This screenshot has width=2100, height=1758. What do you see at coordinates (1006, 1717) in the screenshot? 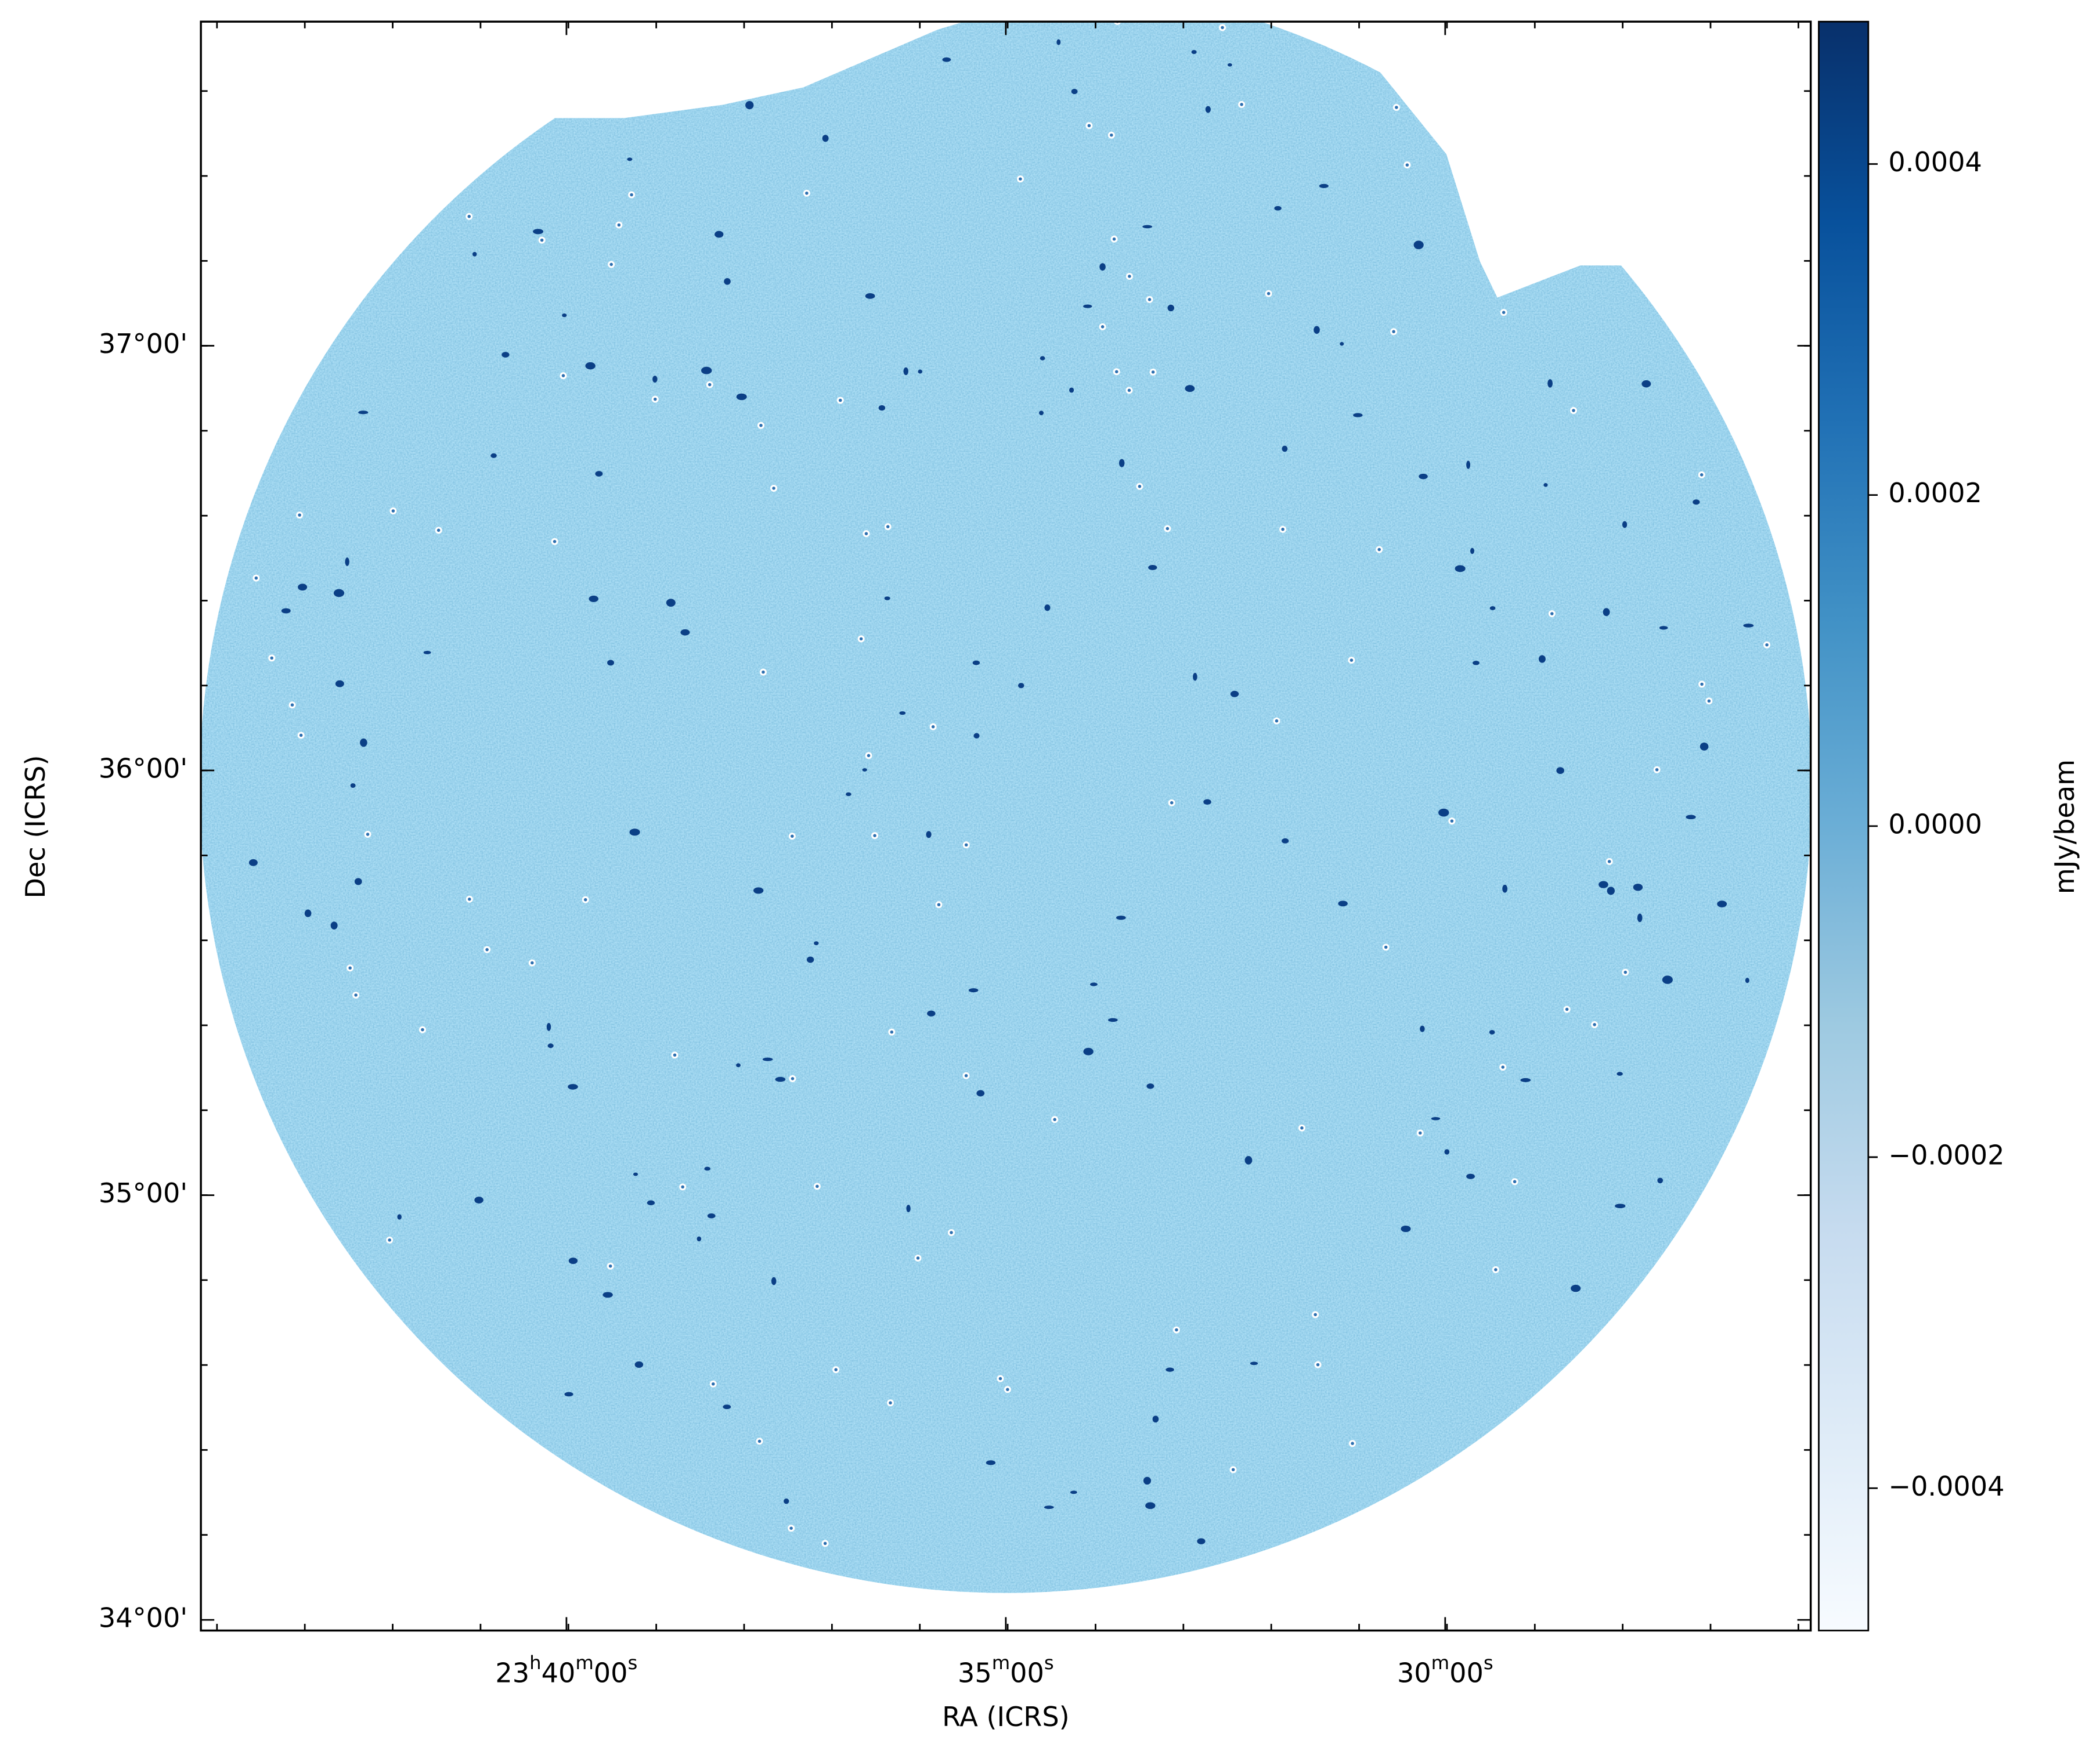
I see `x-axis-label: RA (ICRS)` at bounding box center [1006, 1717].